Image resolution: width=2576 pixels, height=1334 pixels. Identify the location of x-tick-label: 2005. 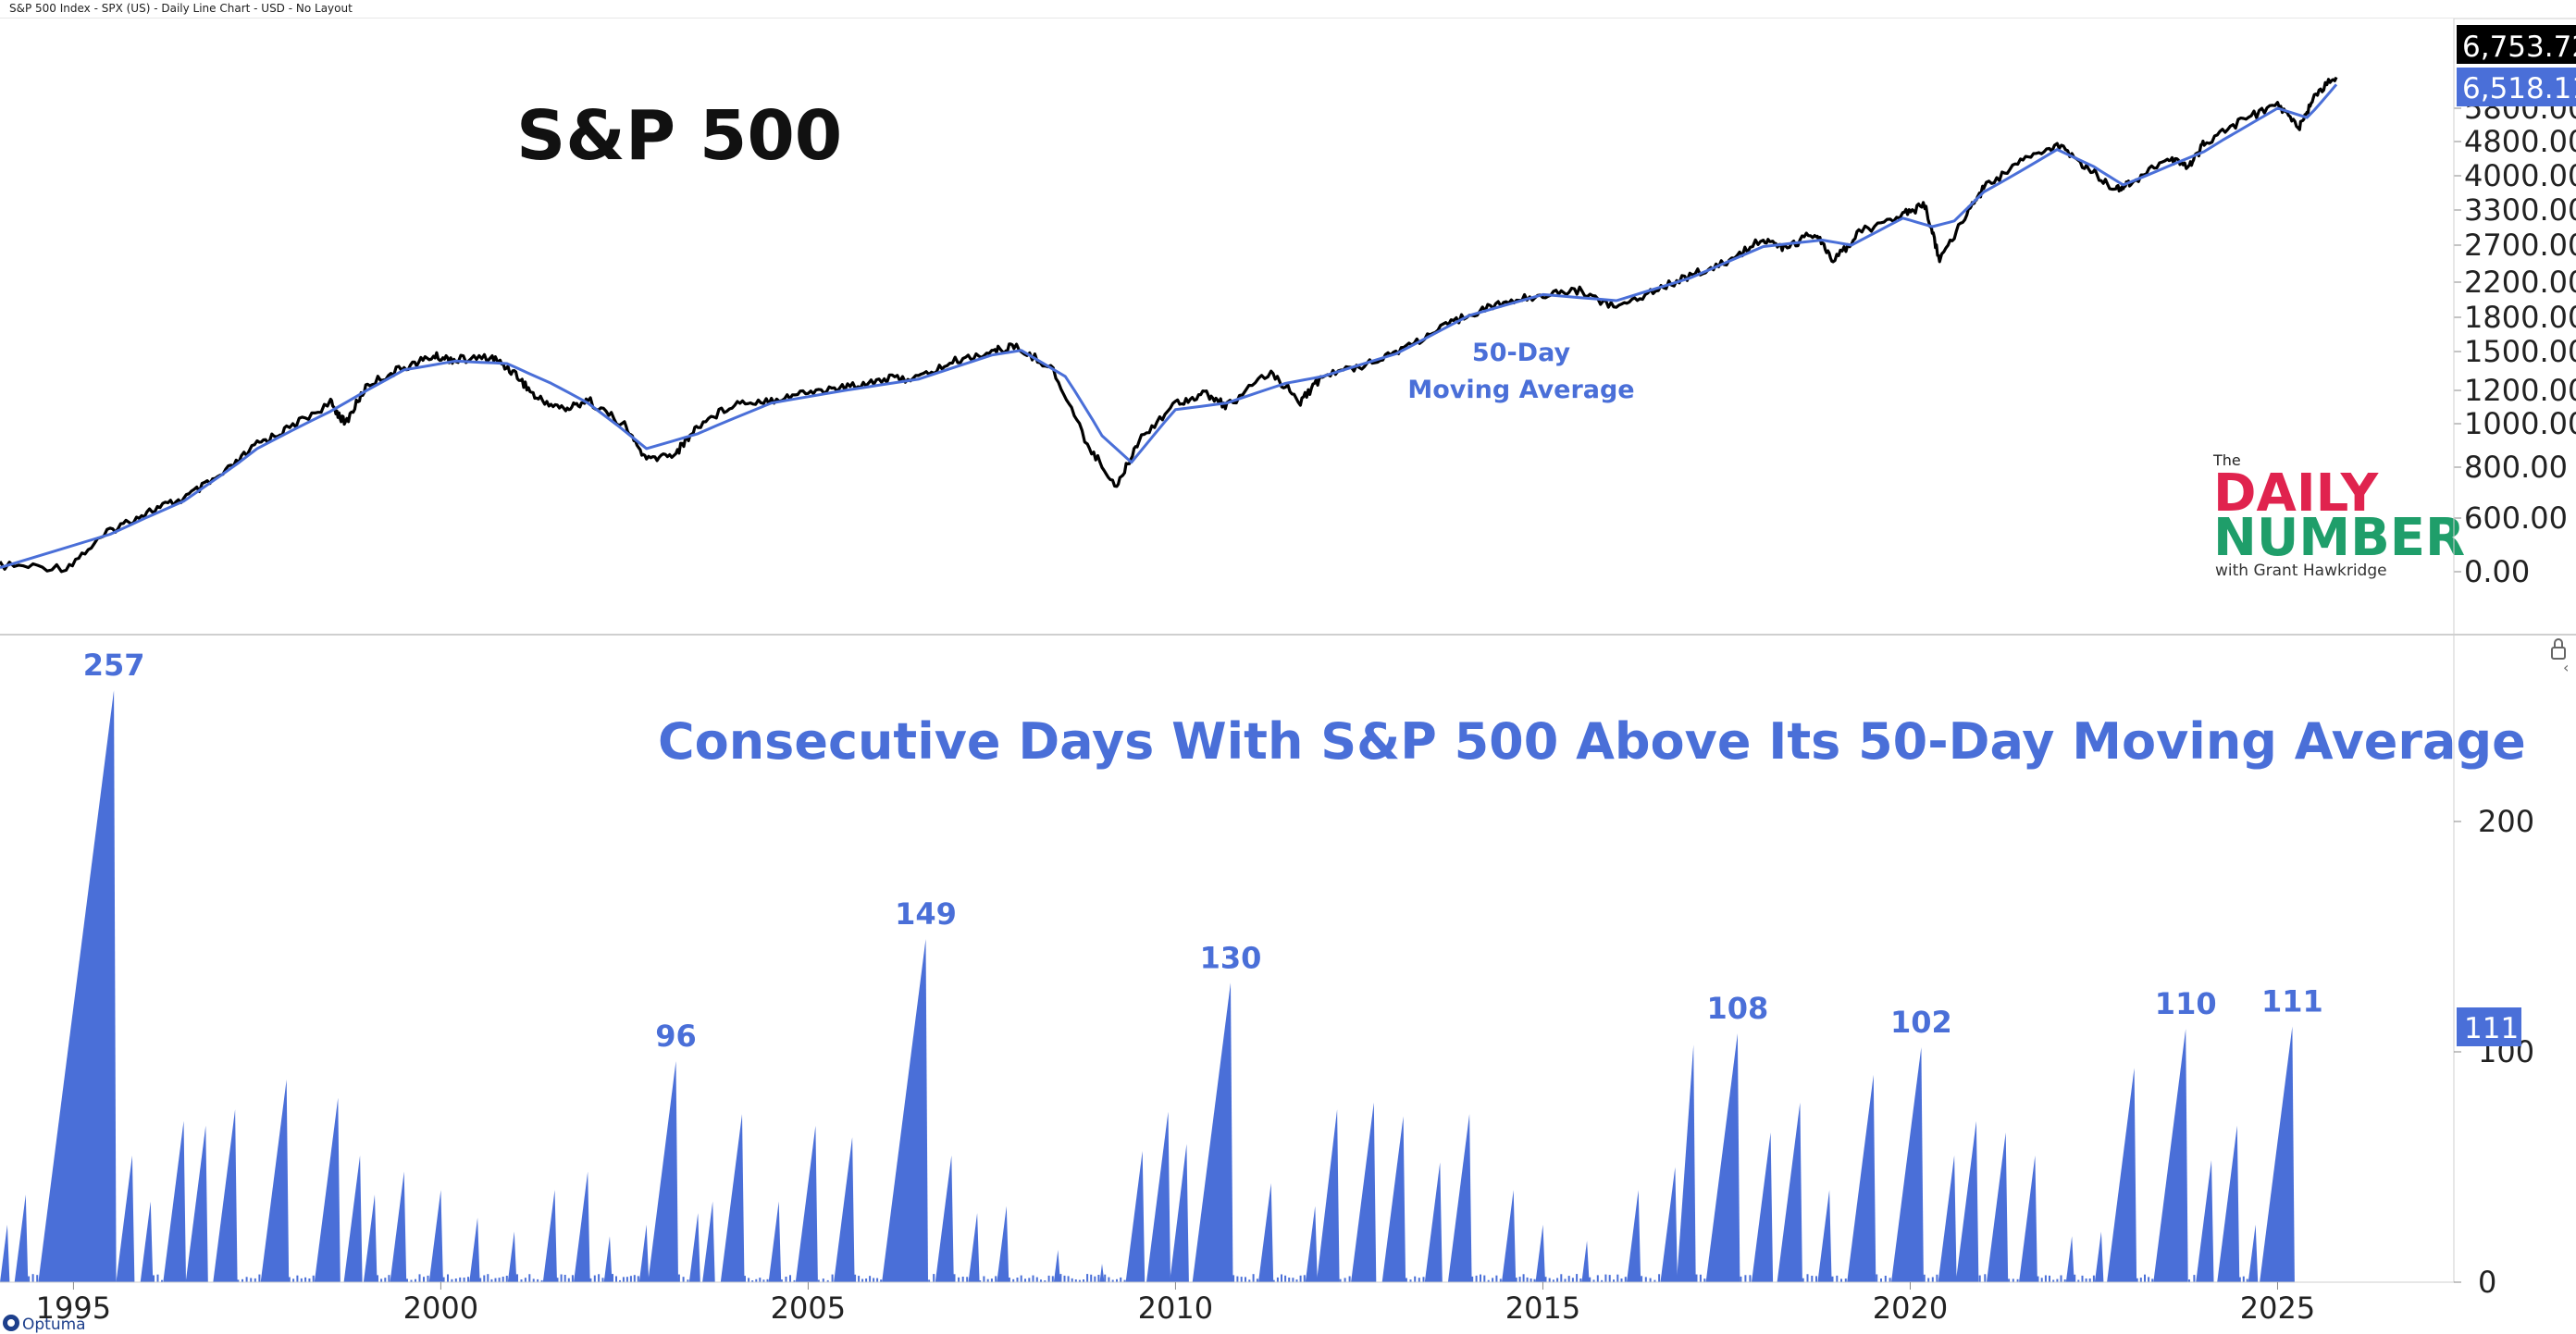
(809, 1308).